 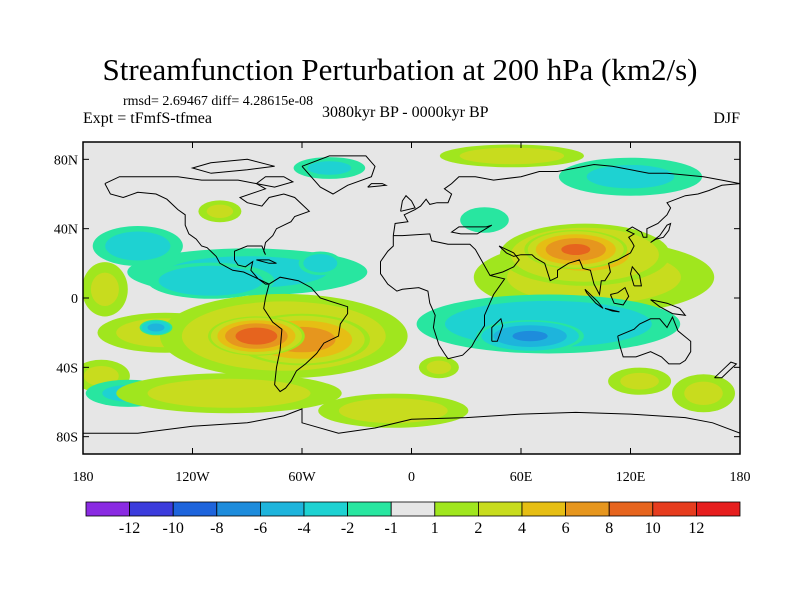 What do you see at coordinates (653, 528) in the screenshot?
I see `colorbar-label: 10` at bounding box center [653, 528].